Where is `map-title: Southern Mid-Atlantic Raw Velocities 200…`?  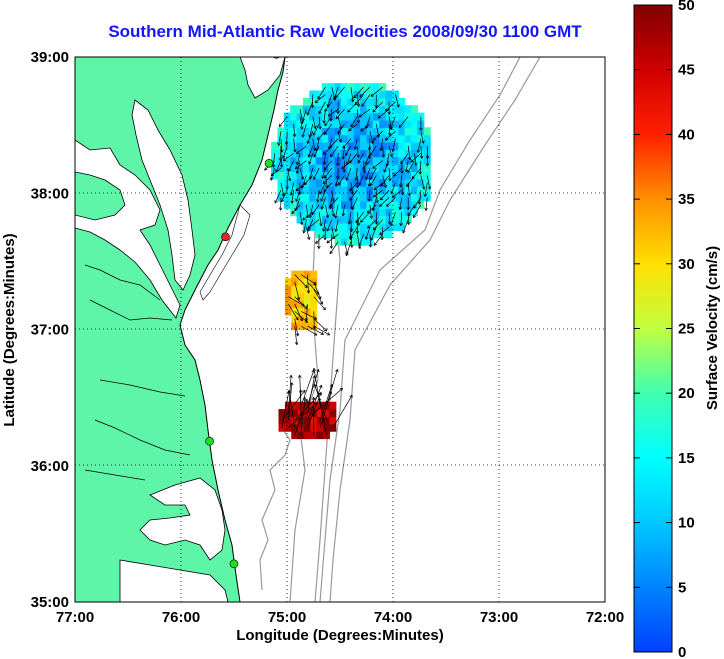
map-title: Southern Mid-Atlantic Raw Velocities 200… is located at coordinates (345, 31).